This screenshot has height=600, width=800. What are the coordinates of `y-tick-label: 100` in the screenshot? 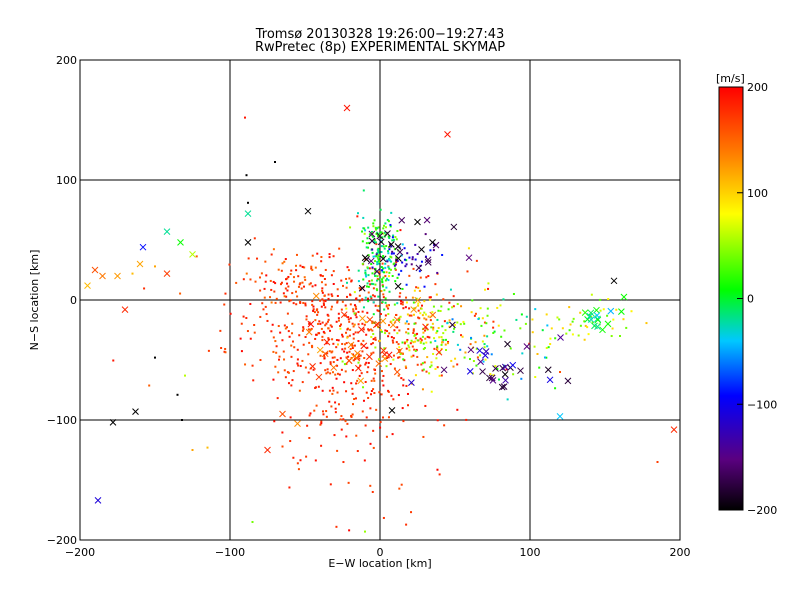 It's located at (66, 180).